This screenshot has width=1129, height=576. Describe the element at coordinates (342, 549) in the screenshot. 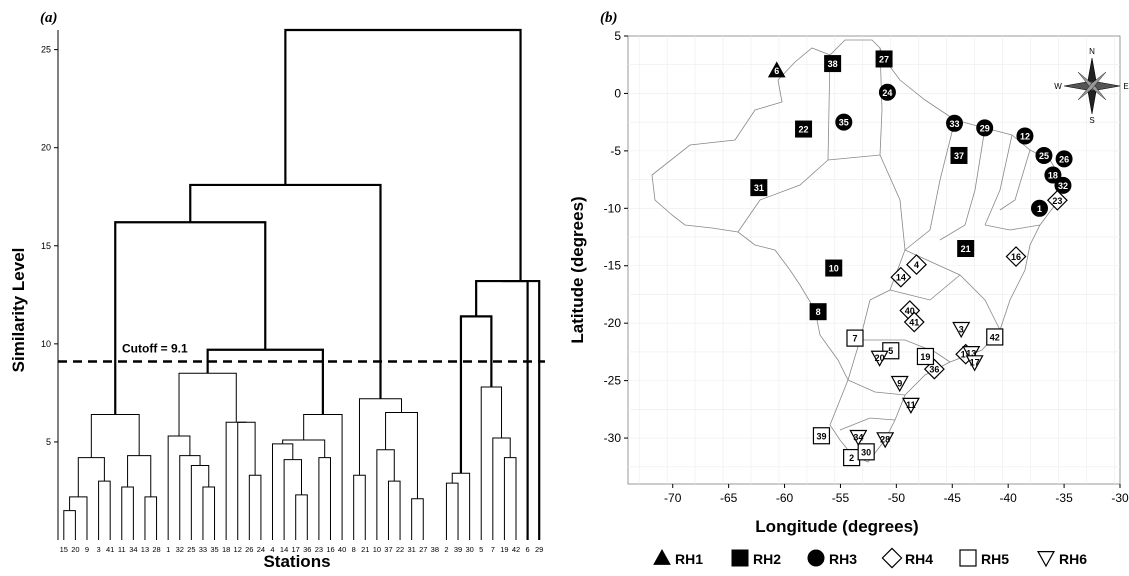

I see `leaf-label: 40` at that location.